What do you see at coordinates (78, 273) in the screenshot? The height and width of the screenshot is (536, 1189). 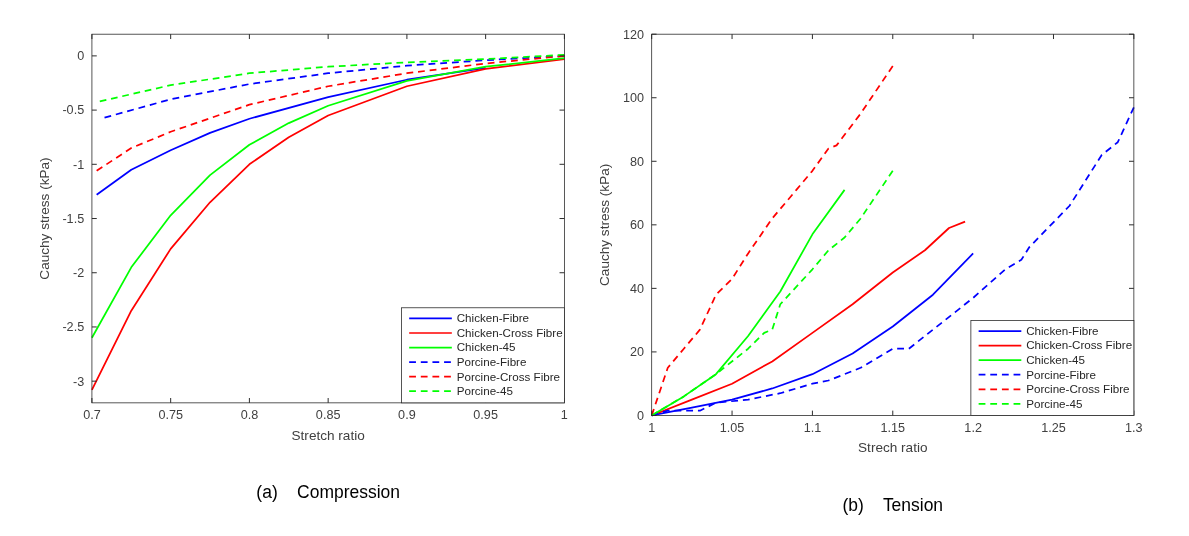 I see `y-tick-label: -2` at bounding box center [78, 273].